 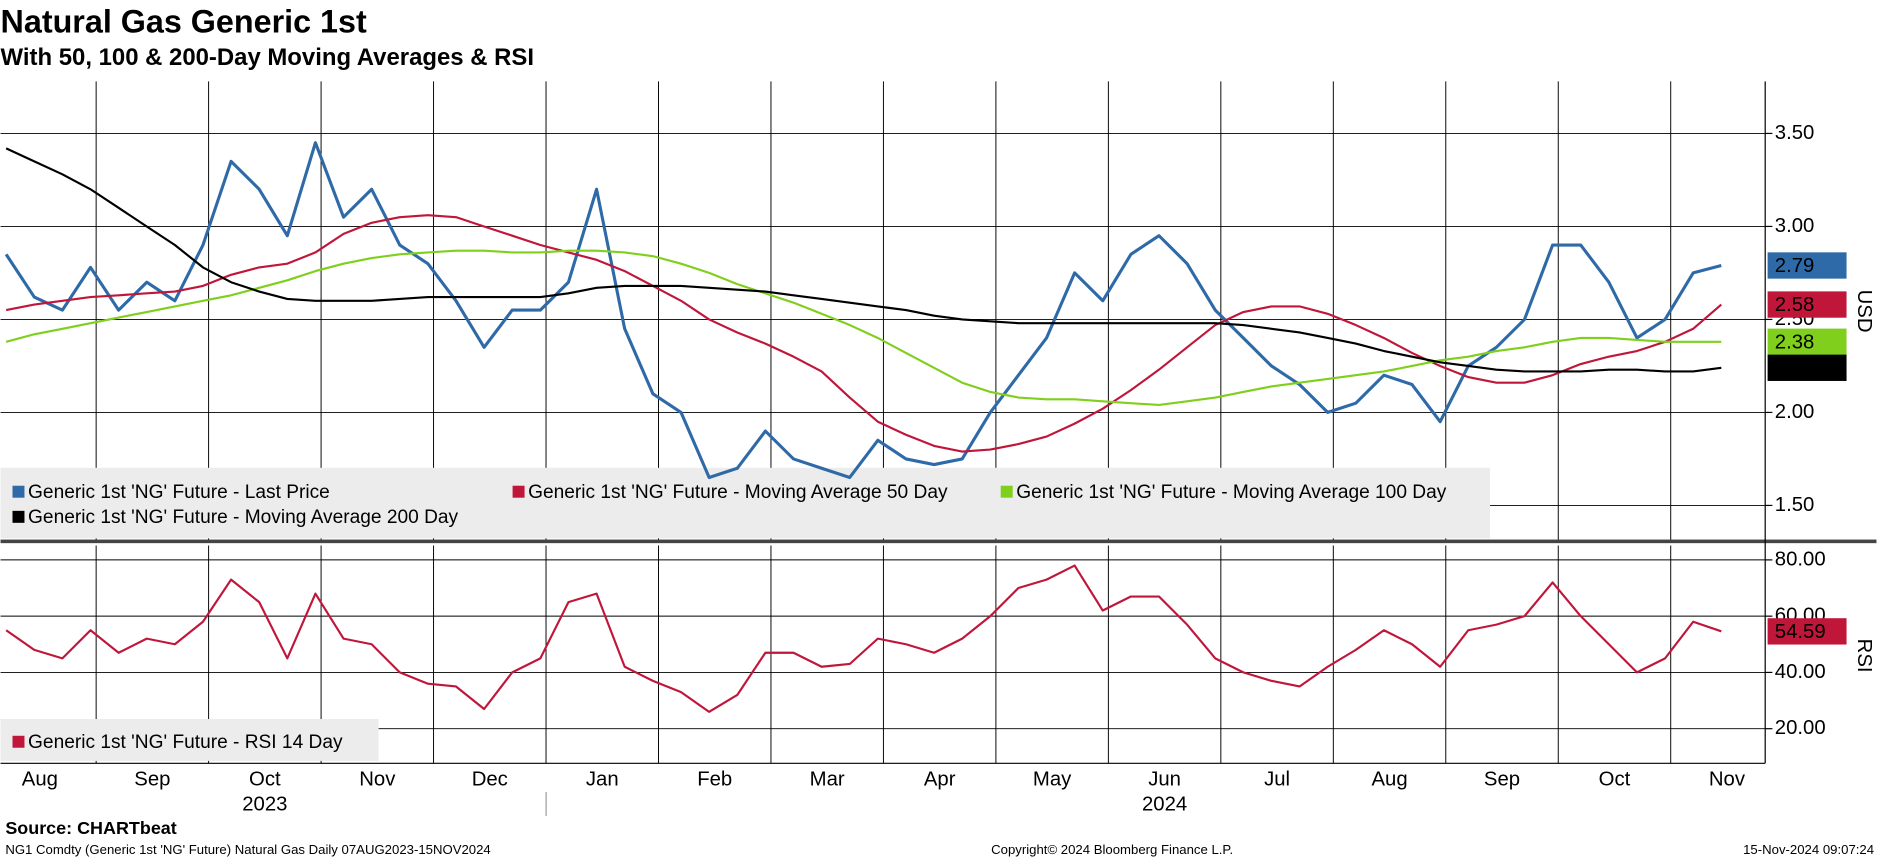 I want to click on copyright: Copyright© 2024 Bloomberg Finance L.P., so click(x=1112, y=849).